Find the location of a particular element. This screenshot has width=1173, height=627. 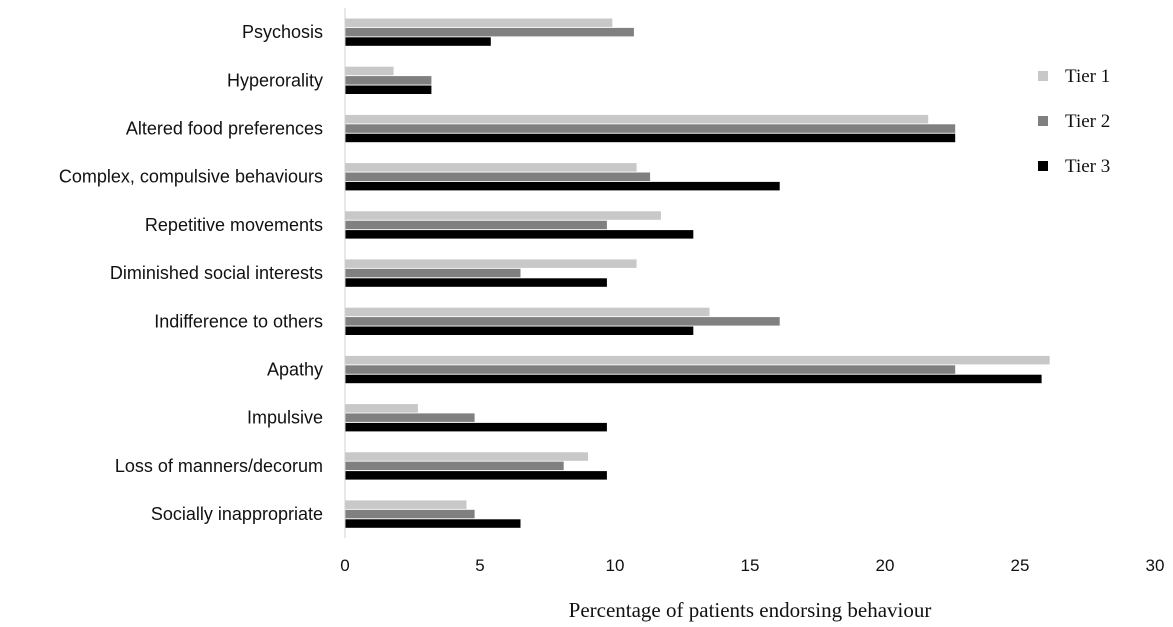

category-label: Complex, compulsive behaviours is located at coordinates (191, 177).